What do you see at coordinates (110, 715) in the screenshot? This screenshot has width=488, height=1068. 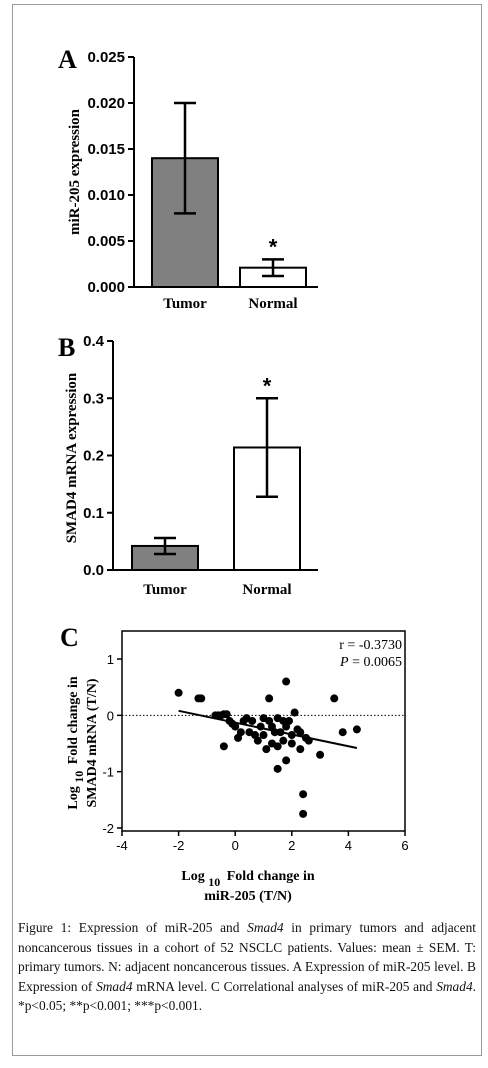 I see `panel-c-ytick-label: 0` at bounding box center [110, 715].